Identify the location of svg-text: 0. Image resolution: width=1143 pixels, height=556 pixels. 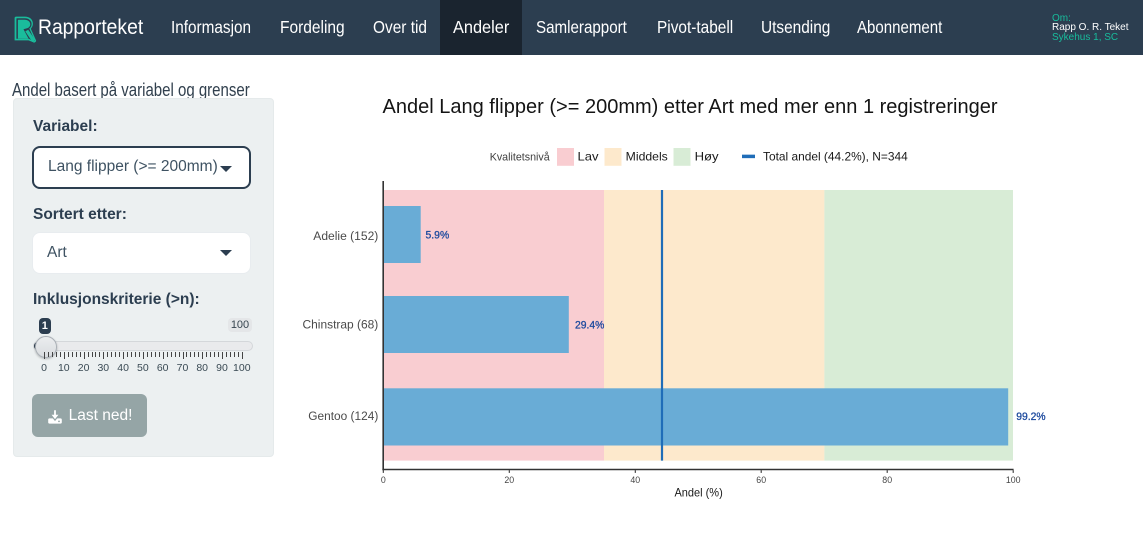
(383, 480).